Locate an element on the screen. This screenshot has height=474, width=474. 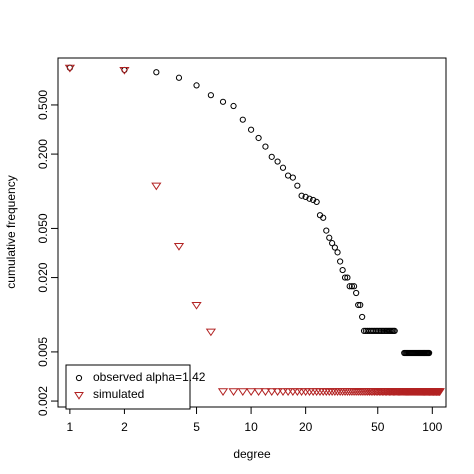
y-axis-label: cumulative frequency is located at coordinates (11, 231).